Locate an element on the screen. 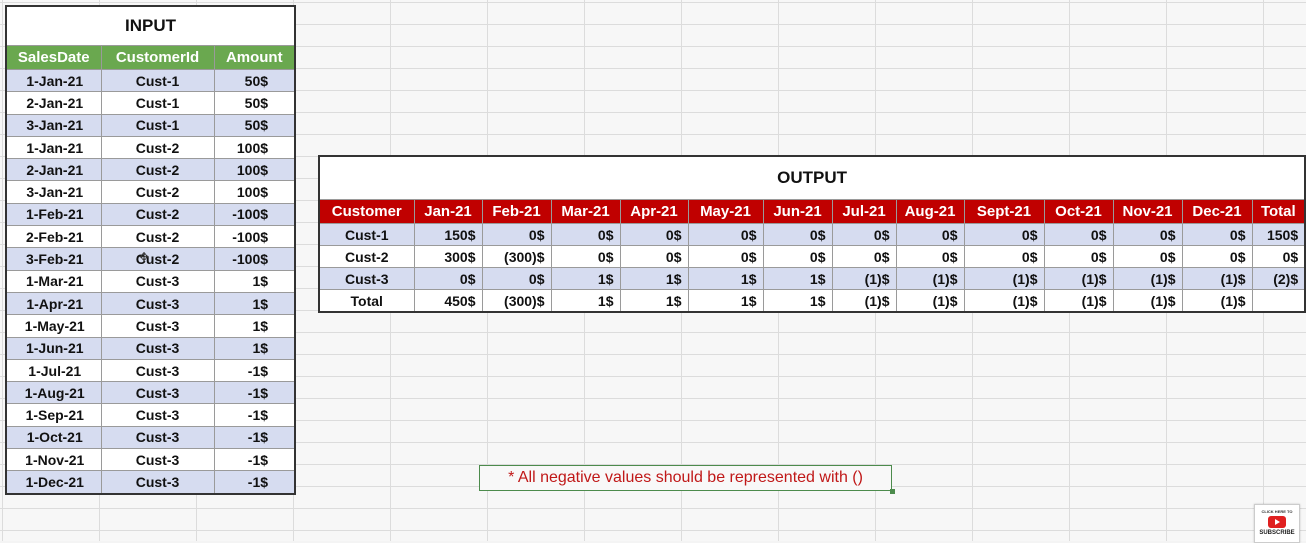  cell-value: 150$ is located at coordinates (1278, 234).